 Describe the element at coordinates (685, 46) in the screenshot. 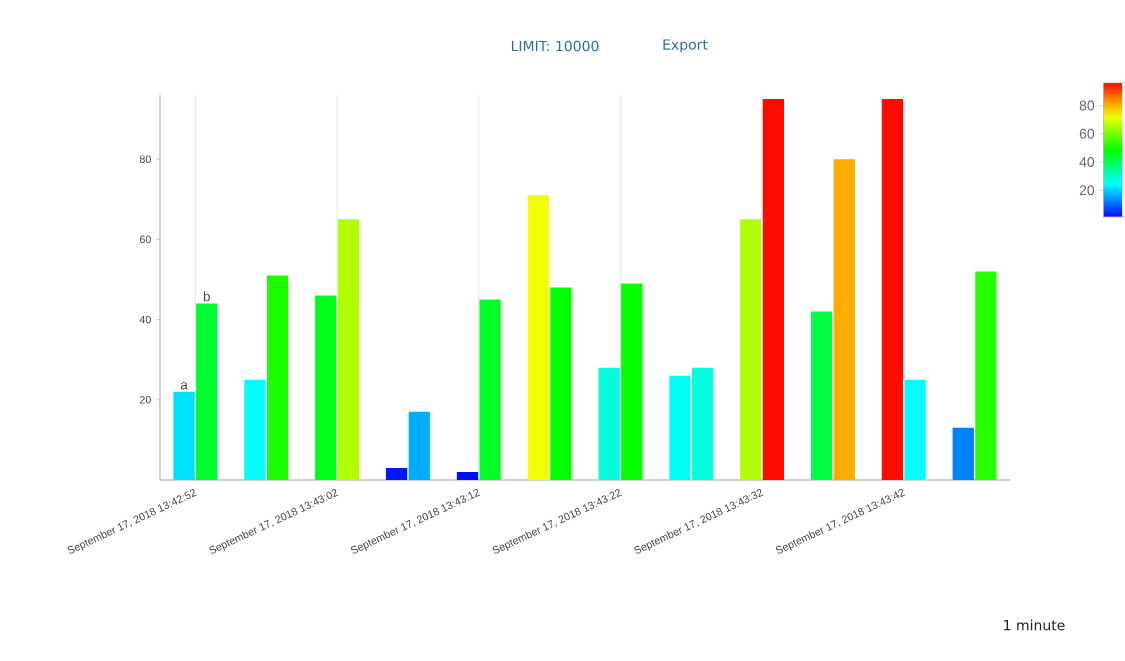

I see `text: Export` at that location.